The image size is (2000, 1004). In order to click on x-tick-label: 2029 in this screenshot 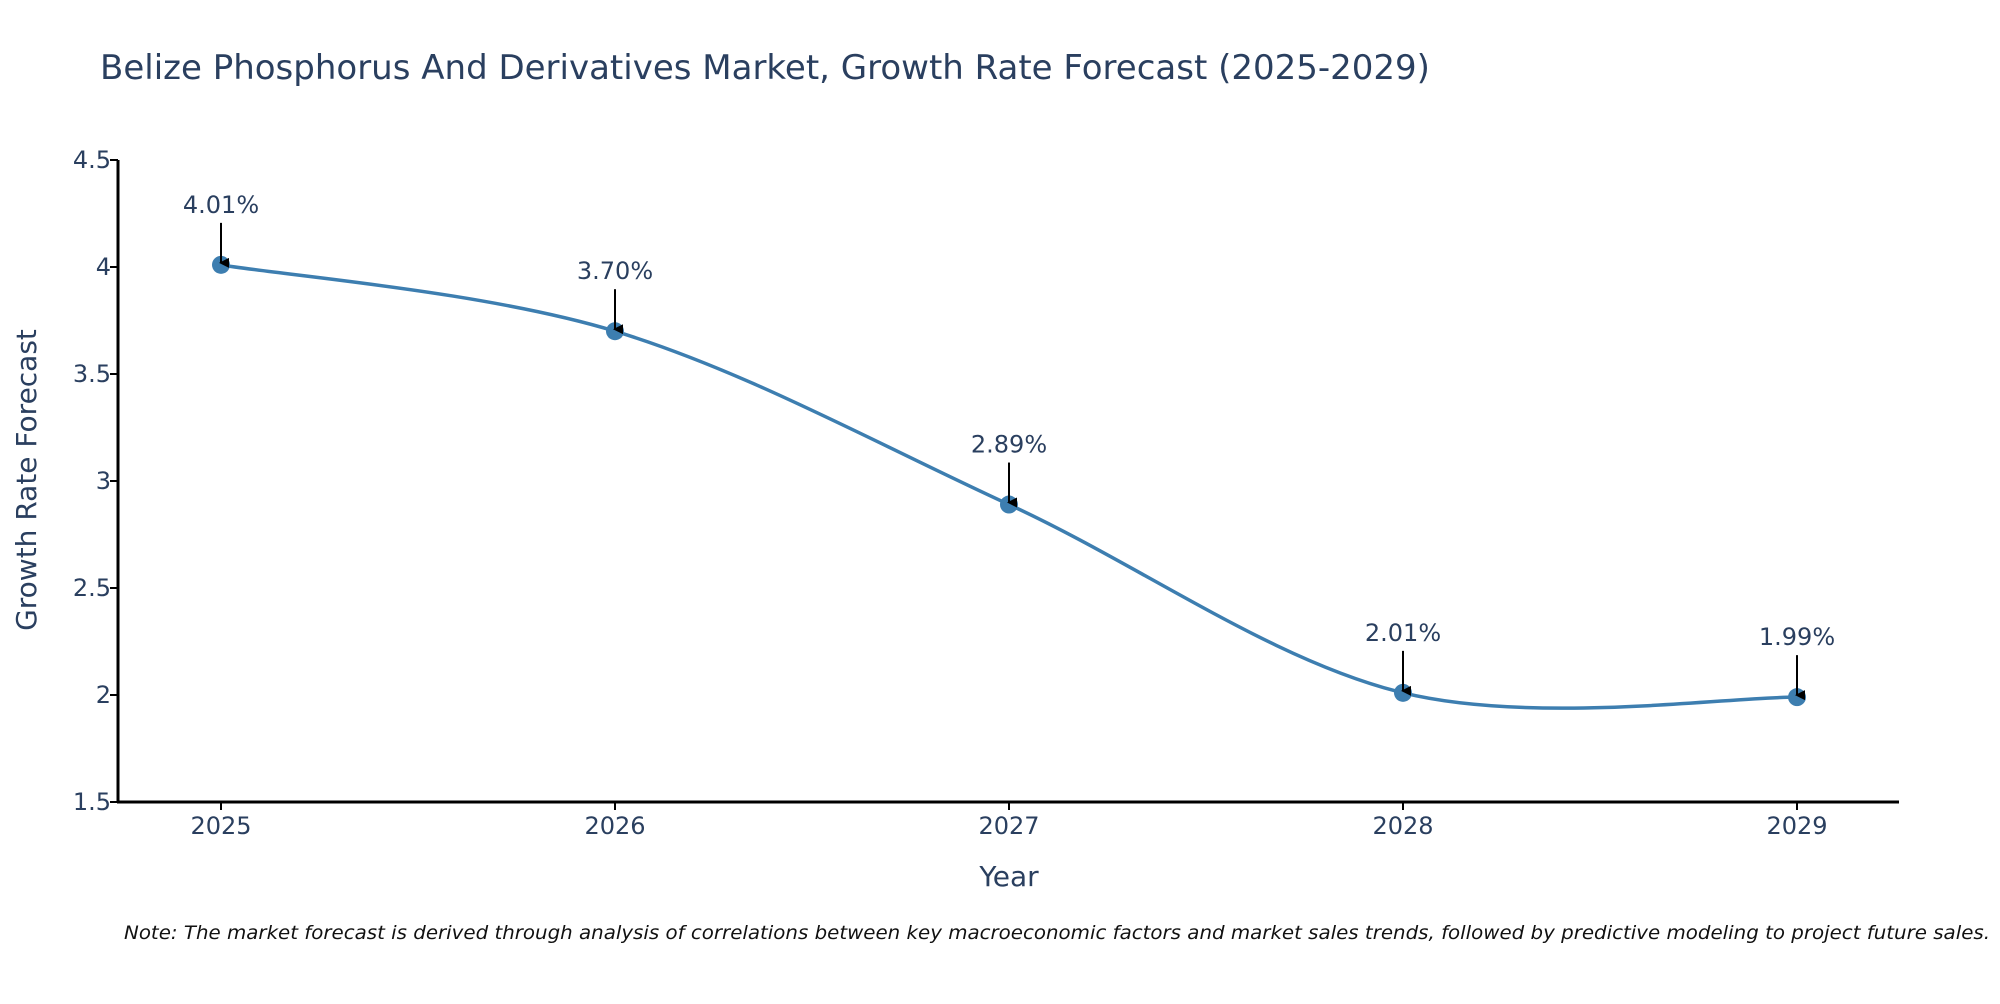, I will do `click(1796, 826)`.